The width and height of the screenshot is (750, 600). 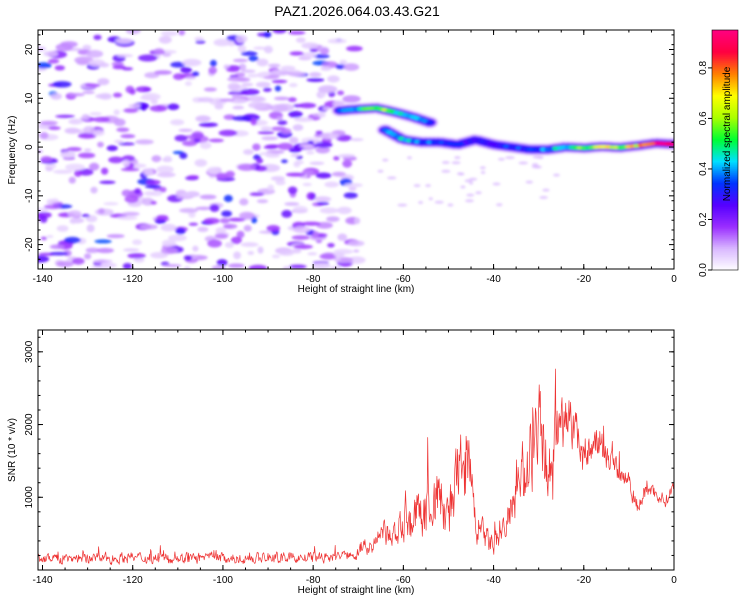 I want to click on figure-title: PAZ1.2026.064.03.43.G21, so click(x=357, y=11).